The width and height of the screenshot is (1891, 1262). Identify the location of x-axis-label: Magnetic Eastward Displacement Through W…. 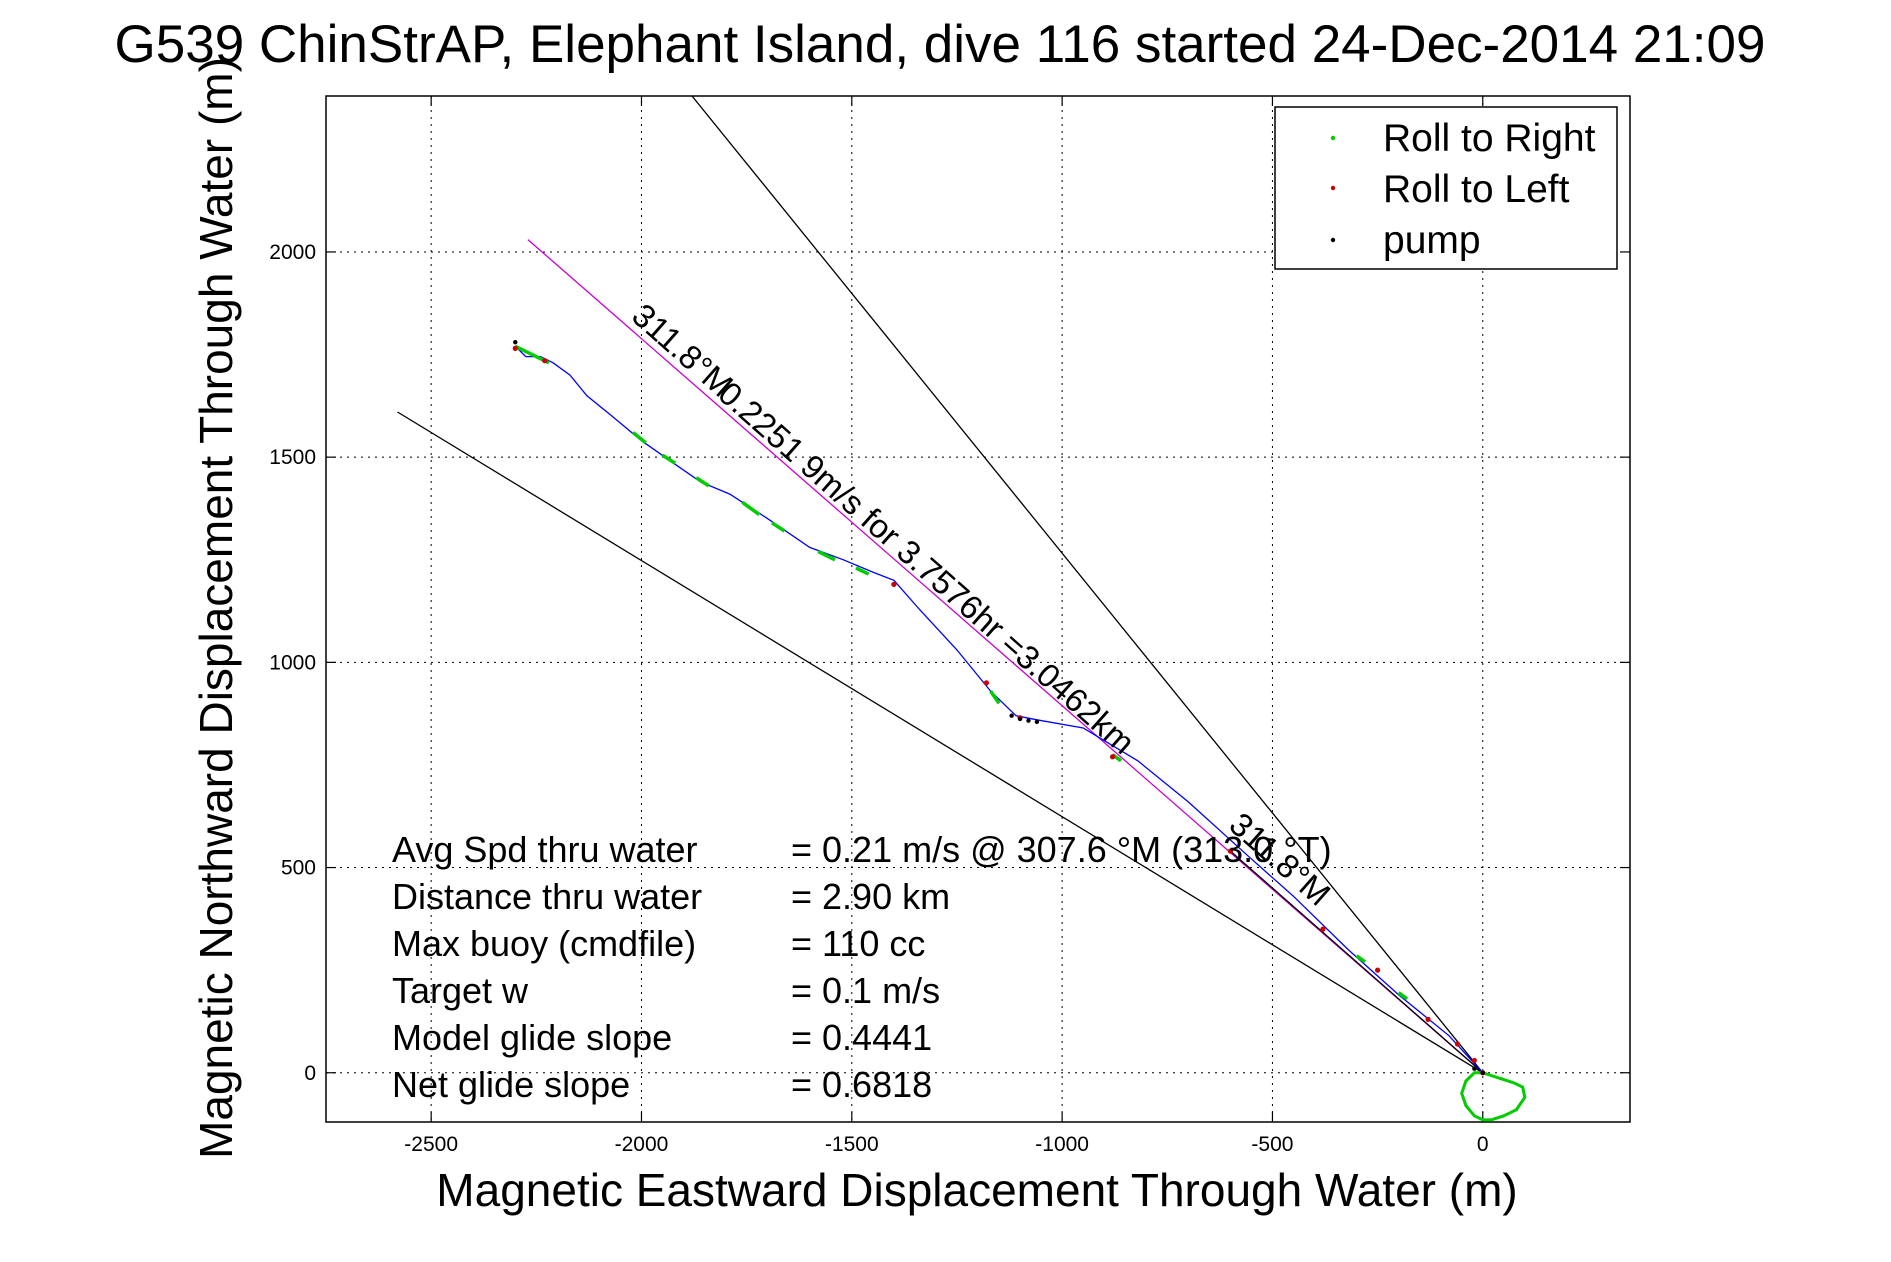
(976, 1190).